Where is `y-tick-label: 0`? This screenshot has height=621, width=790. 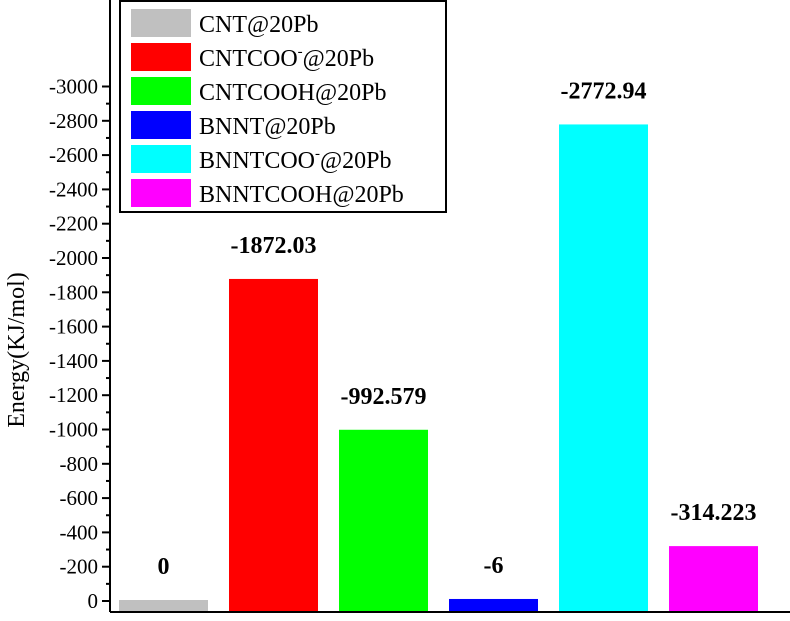 y-tick-label: 0 is located at coordinates (93, 601).